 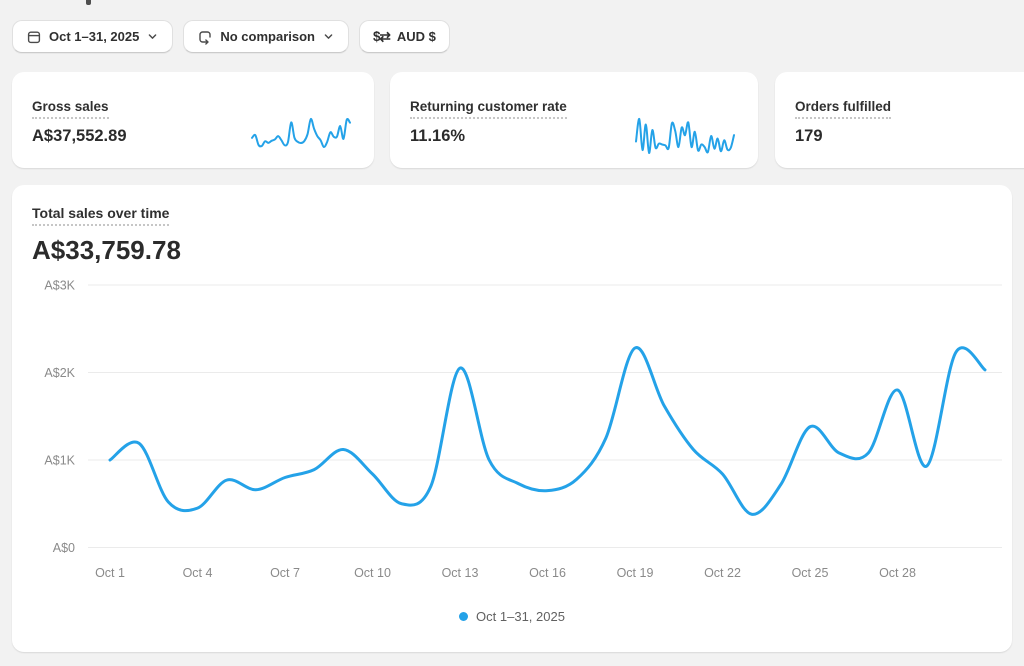 What do you see at coordinates (110, 573) in the screenshot?
I see `x-axis-label: Oct 1` at bounding box center [110, 573].